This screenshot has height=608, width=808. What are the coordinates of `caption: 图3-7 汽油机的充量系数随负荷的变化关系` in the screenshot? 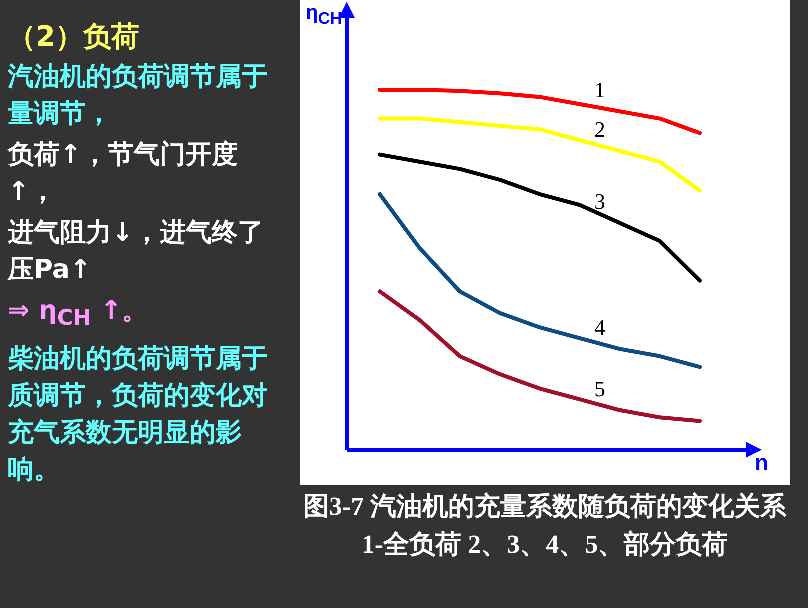 It's located at (545, 507).